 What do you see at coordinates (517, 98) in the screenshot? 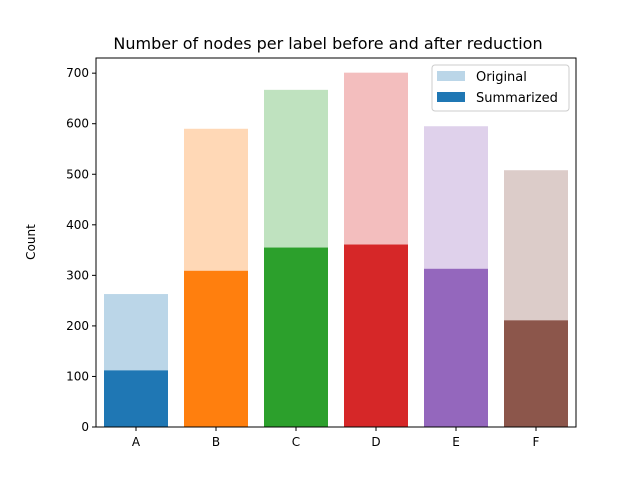
I see `legend-label-summarized: Summarized` at bounding box center [517, 98].